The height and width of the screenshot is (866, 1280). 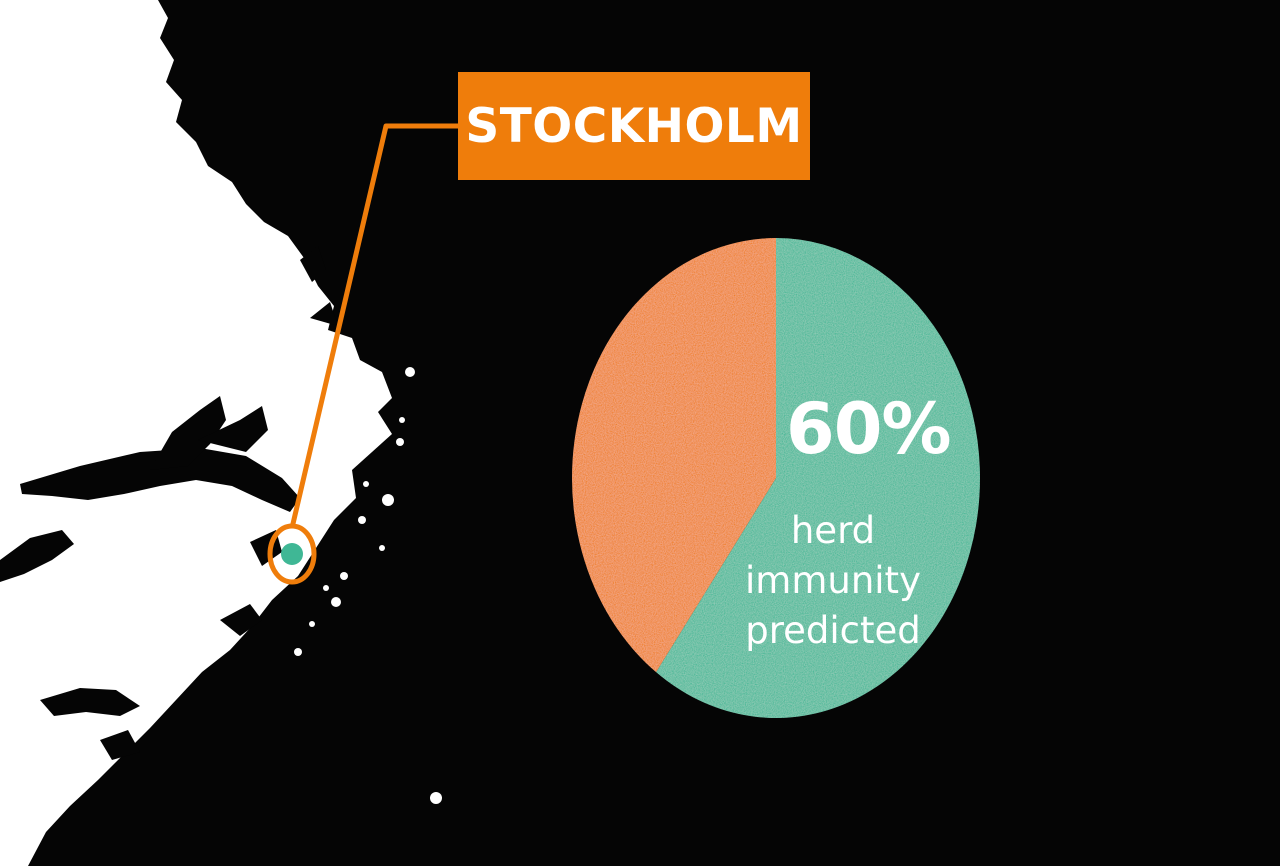 I want to click on city-label-box, so click(x=634, y=126).